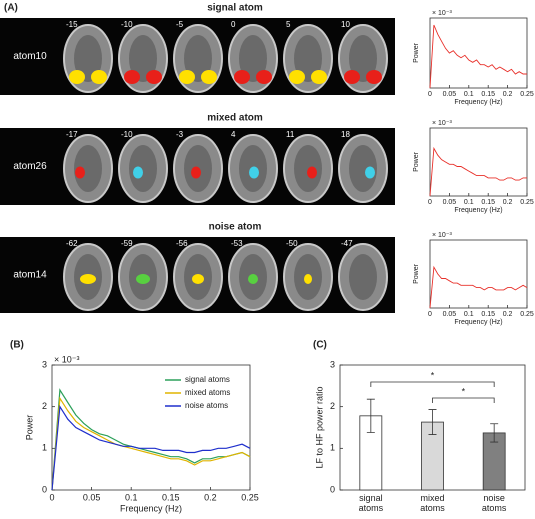 This screenshot has width=535, height=519. Describe the element at coordinates (235, 118) in the screenshot. I see `row-title: mixed atom` at that location.